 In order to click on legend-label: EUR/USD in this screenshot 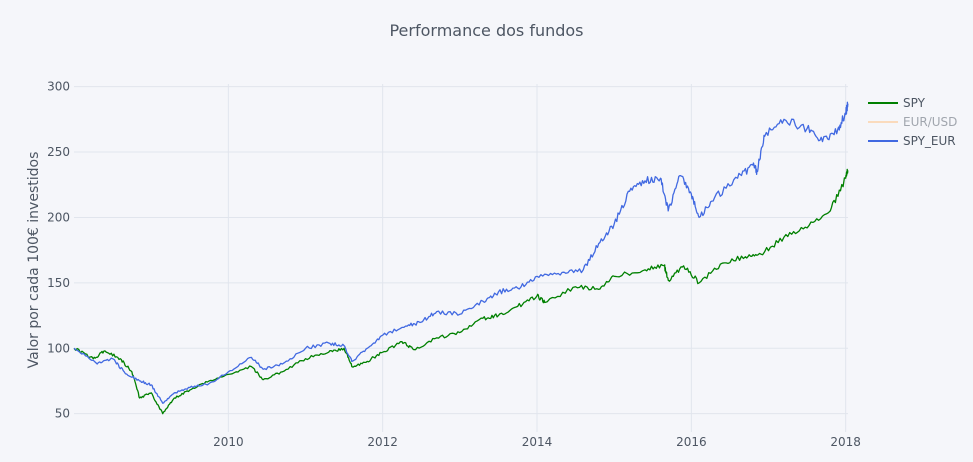, I will do `click(930, 121)`.